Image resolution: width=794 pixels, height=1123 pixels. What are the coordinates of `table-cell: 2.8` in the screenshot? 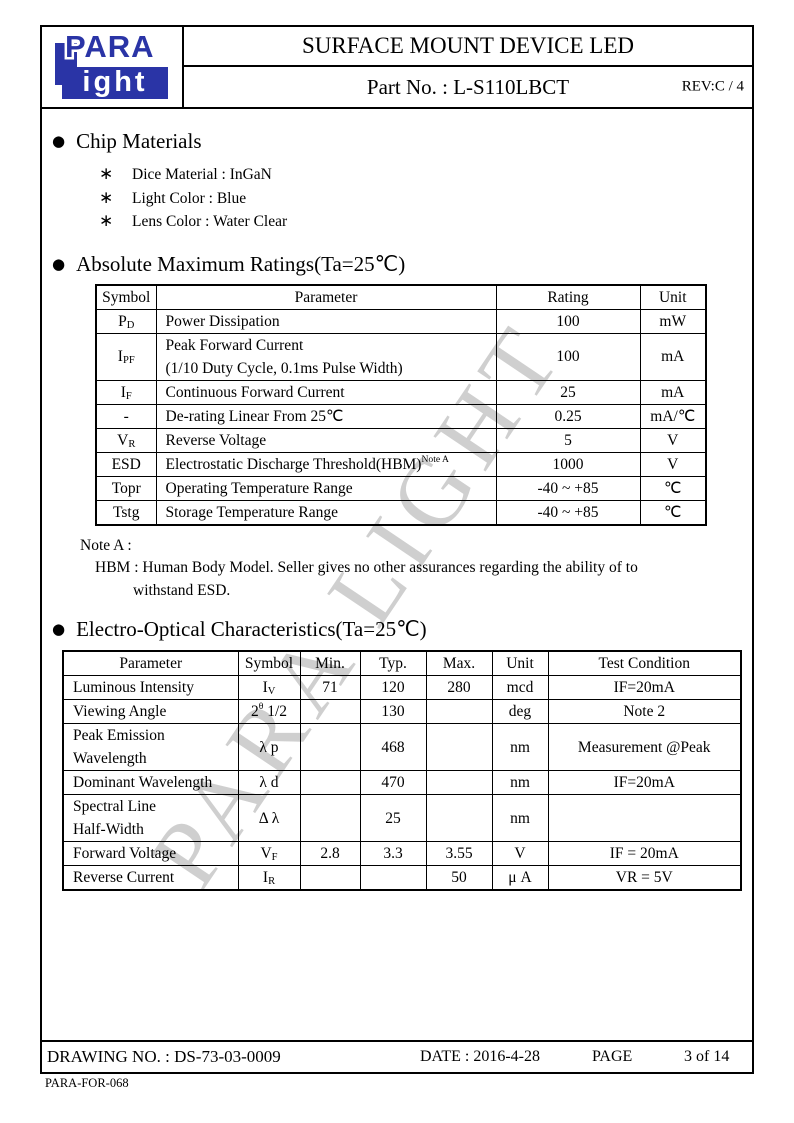 It's located at (330, 853).